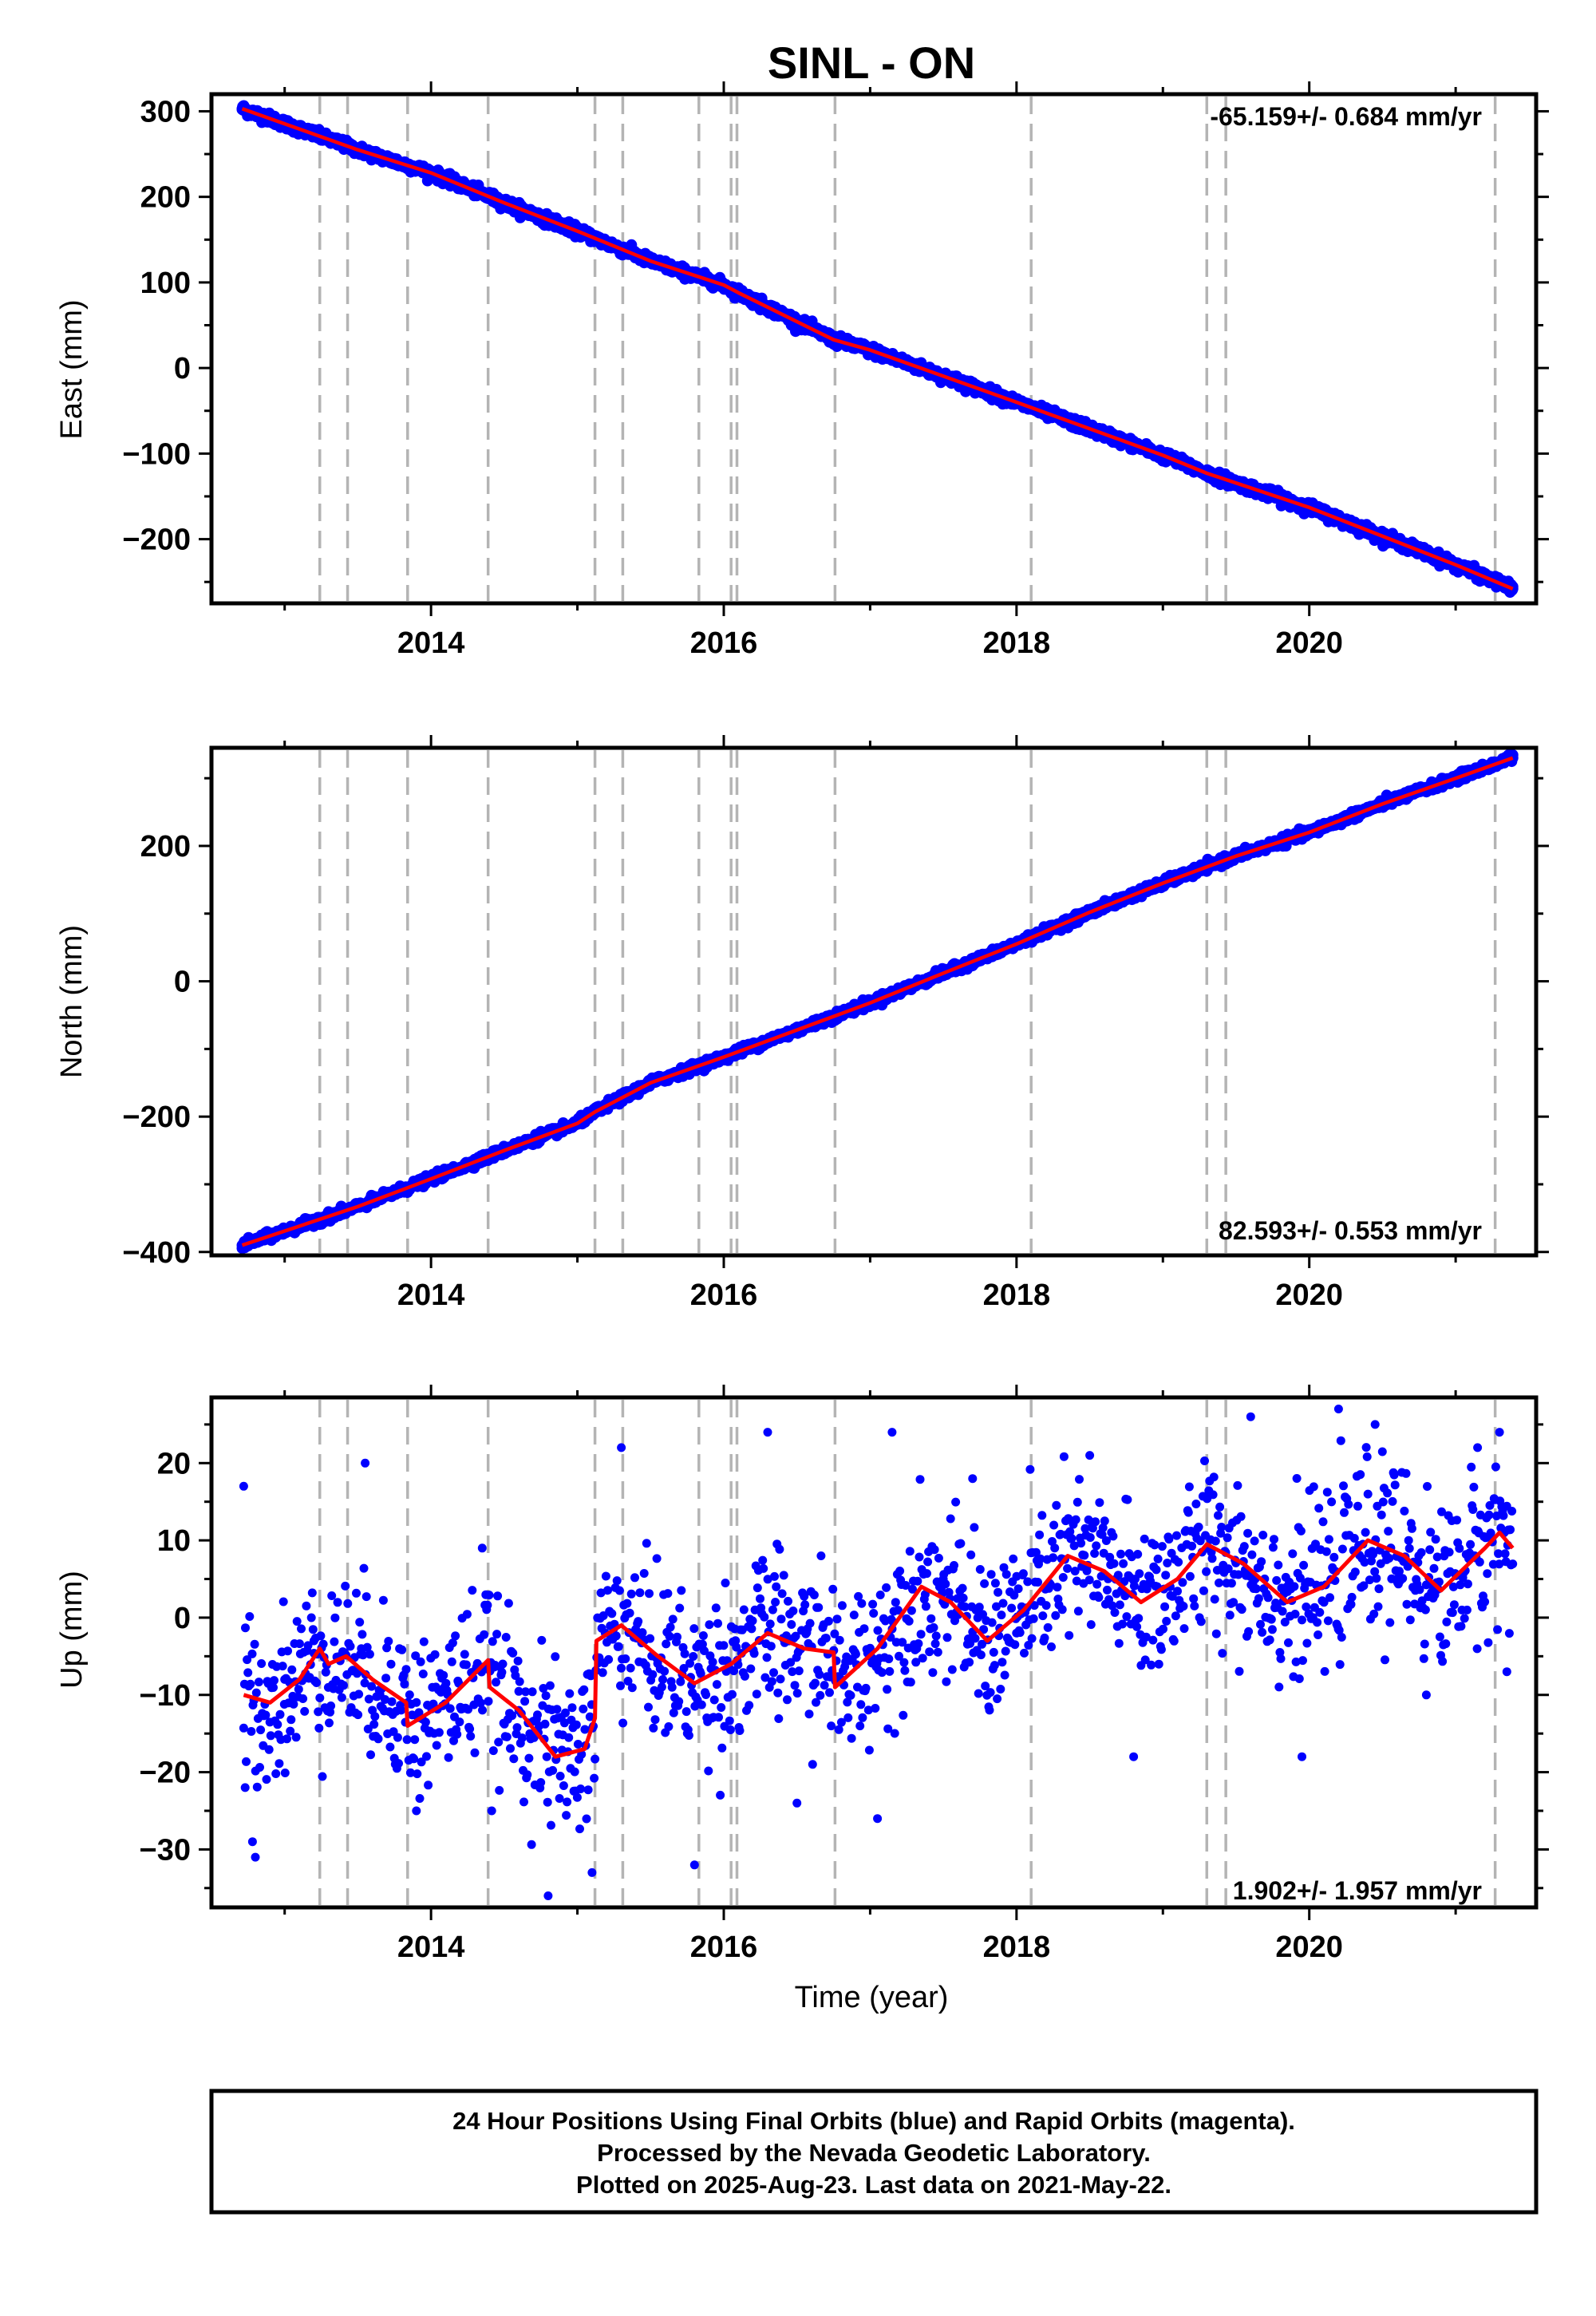 This screenshot has width=1596, height=2316. What do you see at coordinates (182, 368) in the screenshot?
I see `east-y-tick-label: 0` at bounding box center [182, 368].